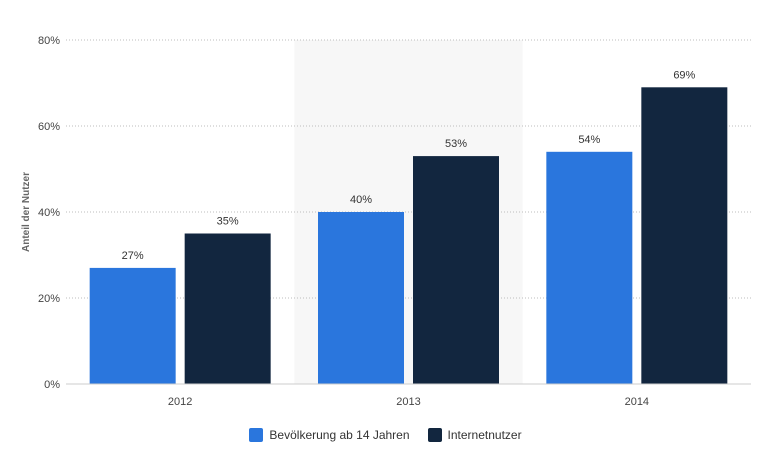 The width and height of the screenshot is (771, 454). I want to click on y-tick-label: 20%, so click(49, 299).